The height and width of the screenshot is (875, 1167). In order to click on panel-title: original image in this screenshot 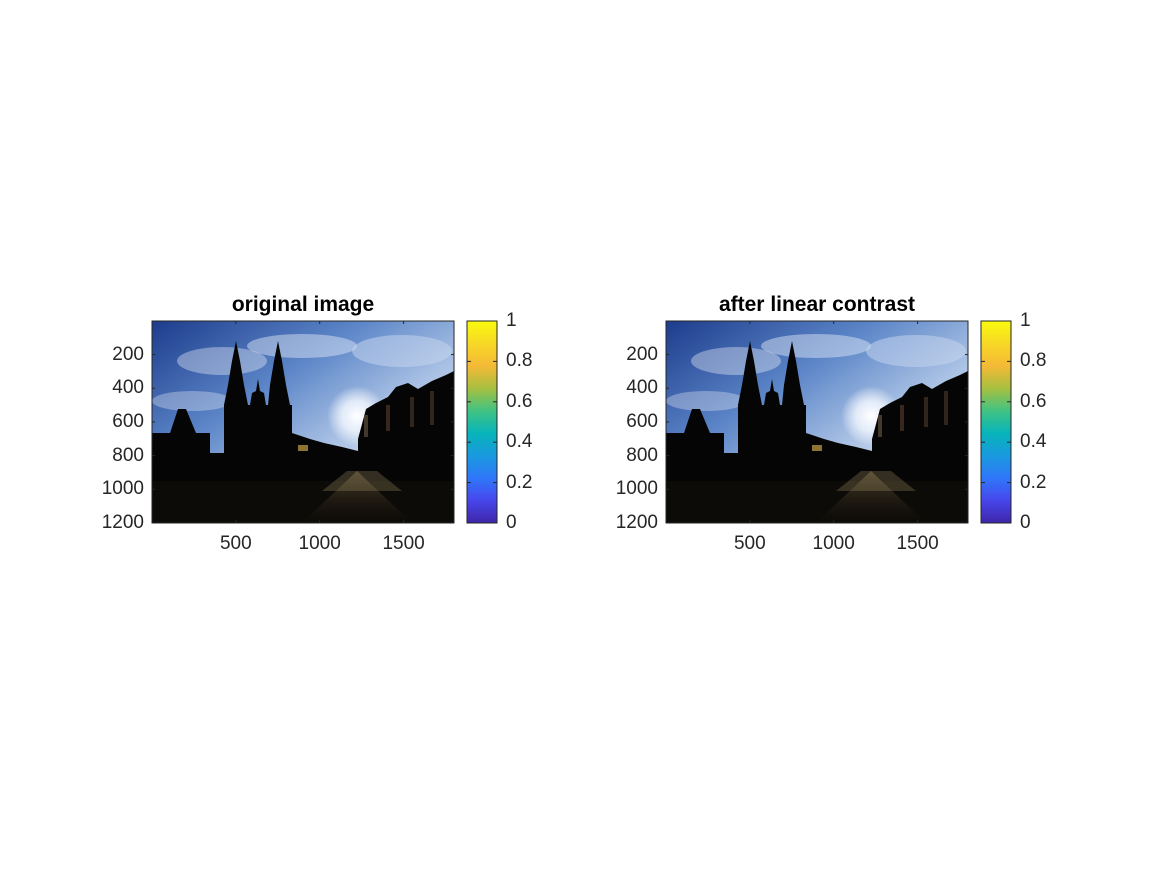, I will do `click(303, 304)`.